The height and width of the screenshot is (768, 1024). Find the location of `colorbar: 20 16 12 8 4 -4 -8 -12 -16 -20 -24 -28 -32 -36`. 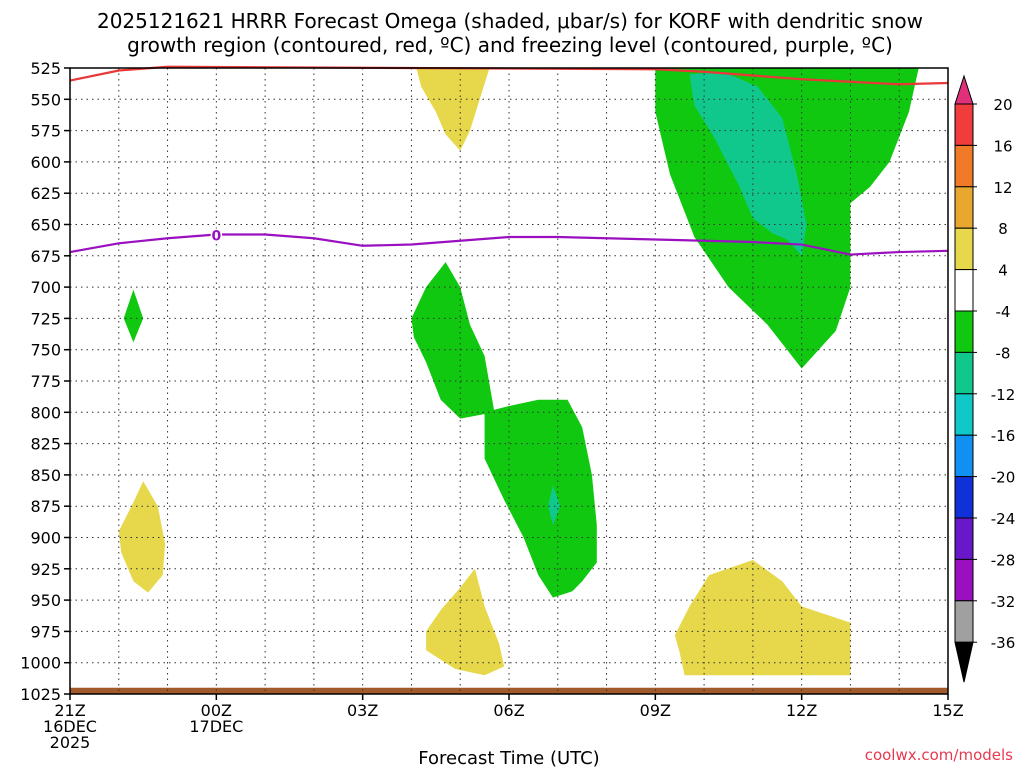

colorbar: 20 16 12 8 4 -4 -8 -12 -16 -20 -24 -28 -32 -36 is located at coordinates (985, 378).